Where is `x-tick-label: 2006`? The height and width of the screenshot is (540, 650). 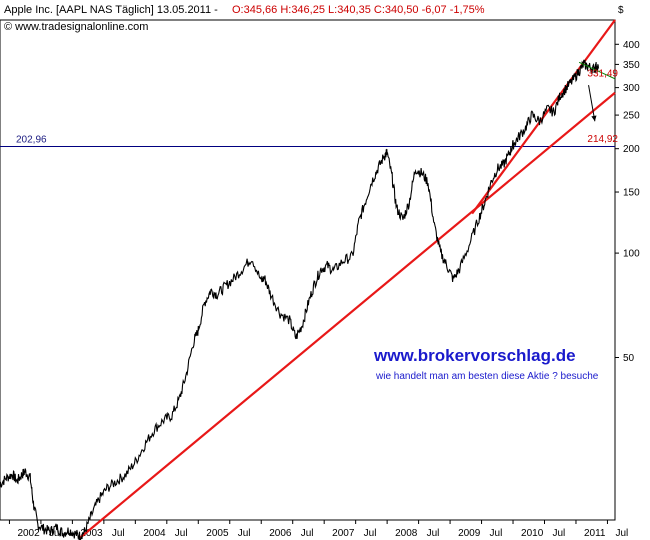
x-tick-label: 2006 is located at coordinates (280, 533).